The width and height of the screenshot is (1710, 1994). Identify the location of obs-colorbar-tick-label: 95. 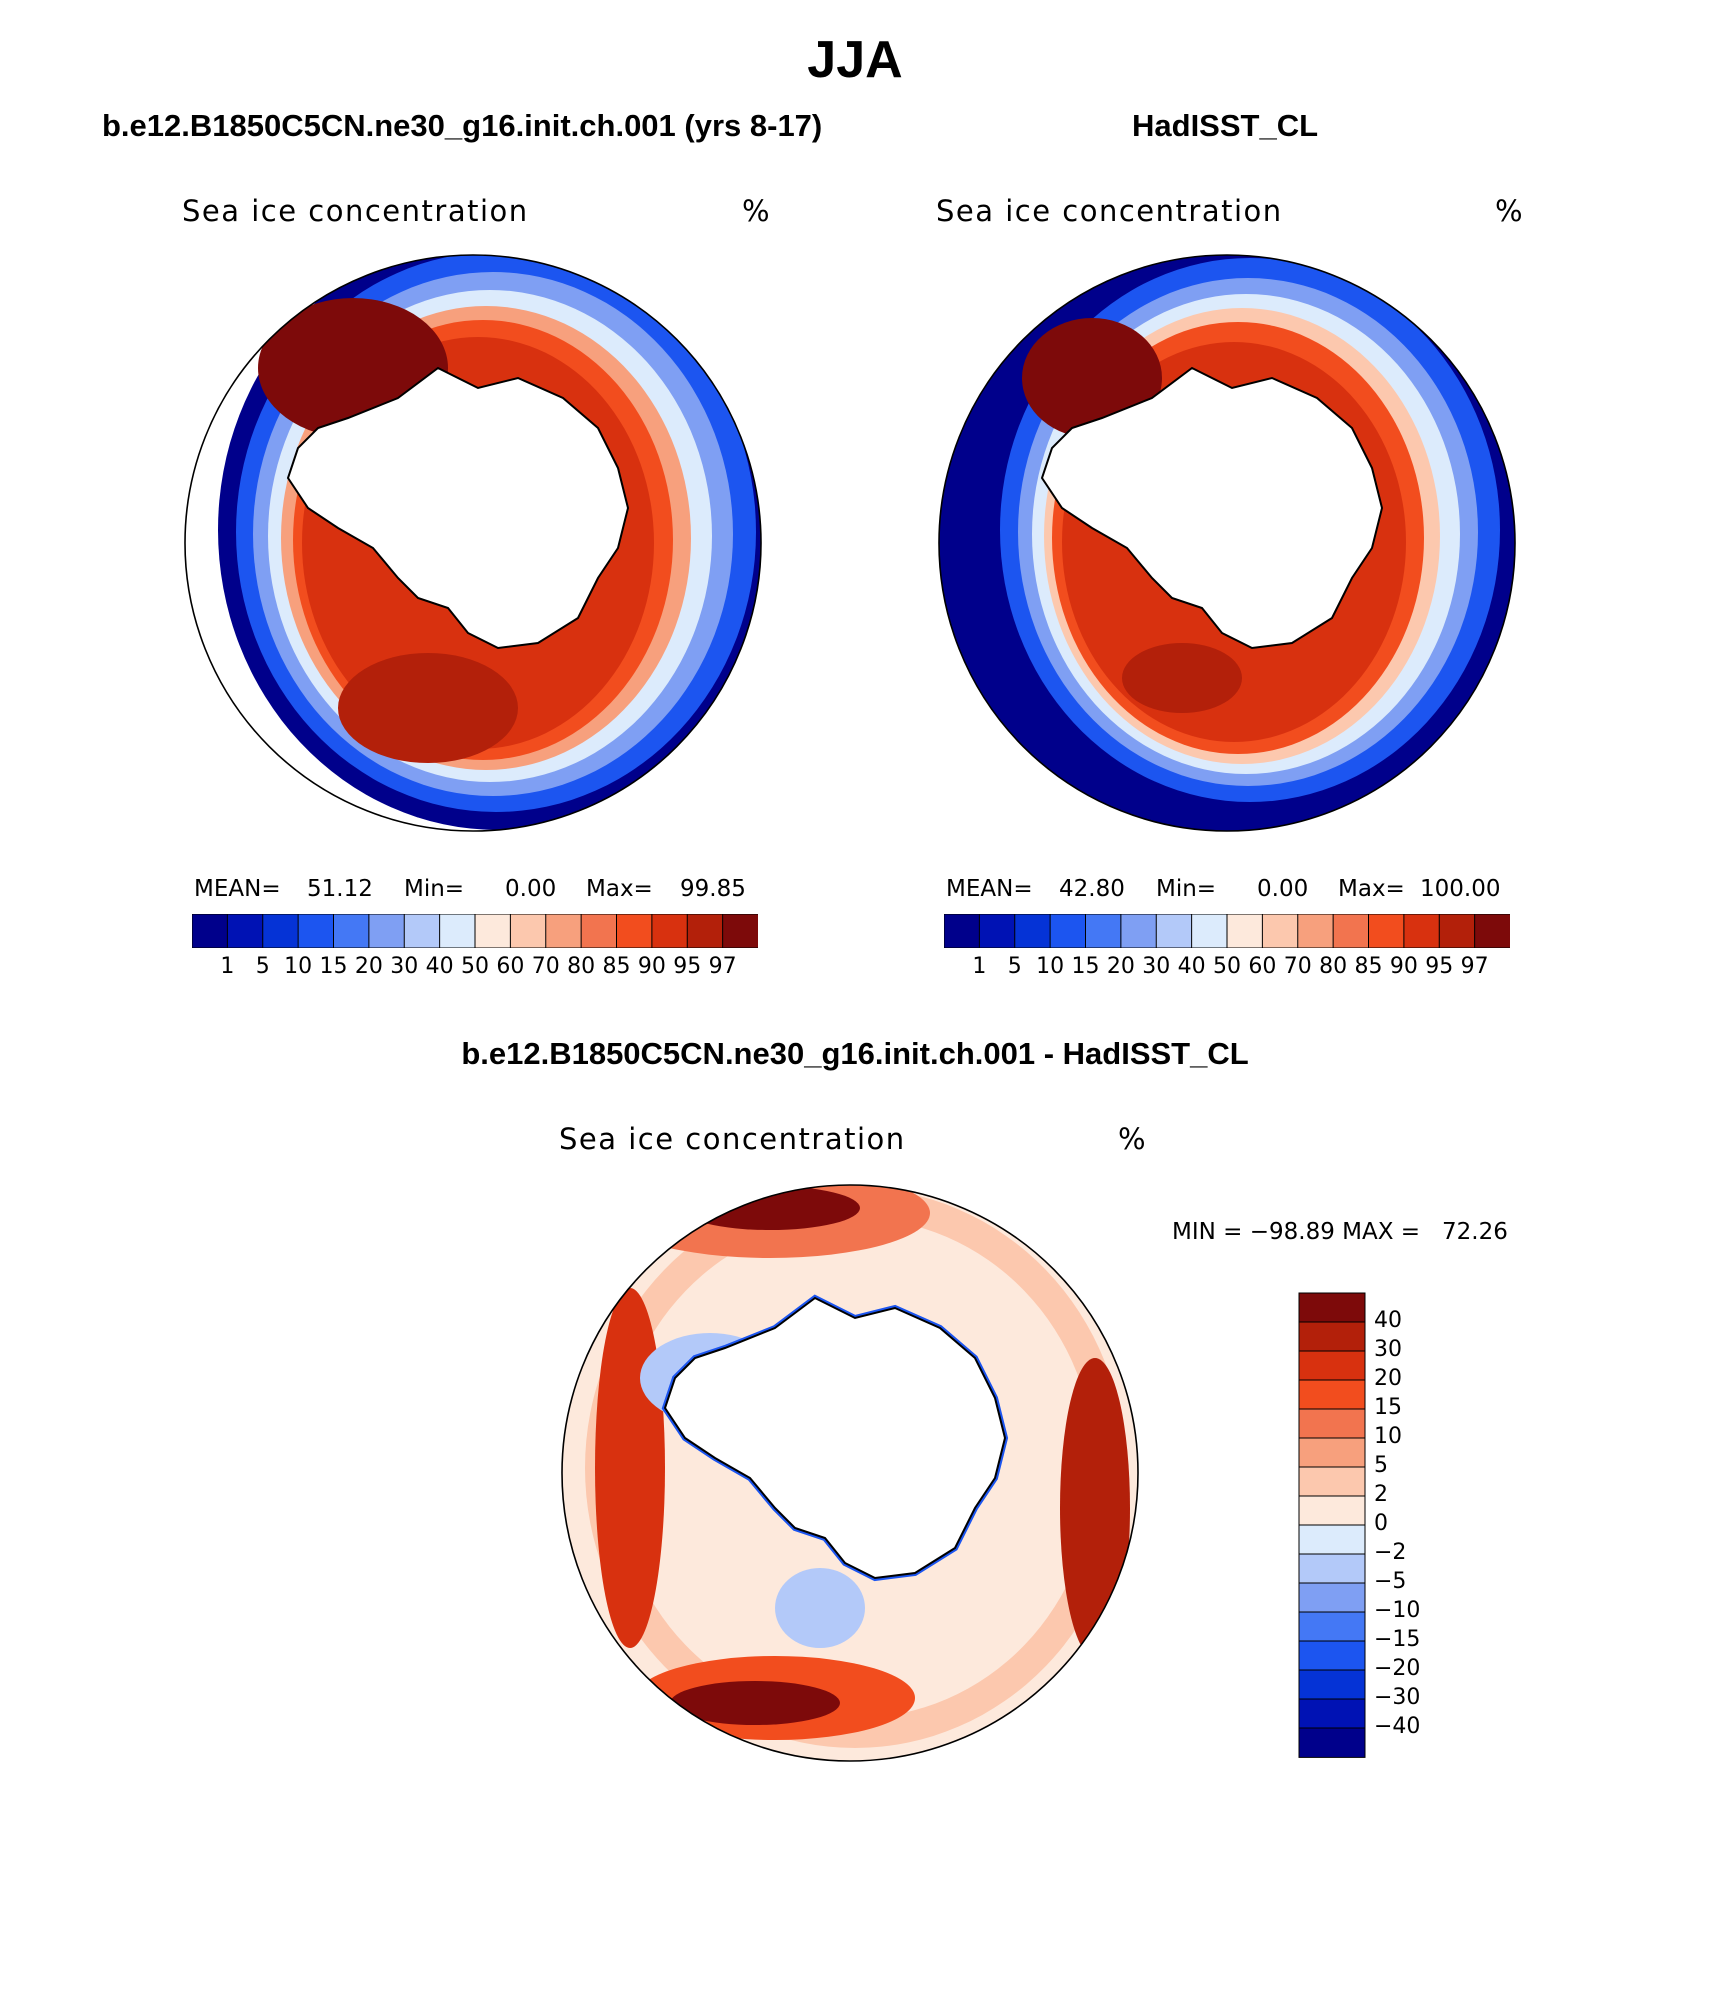
(1439, 966).